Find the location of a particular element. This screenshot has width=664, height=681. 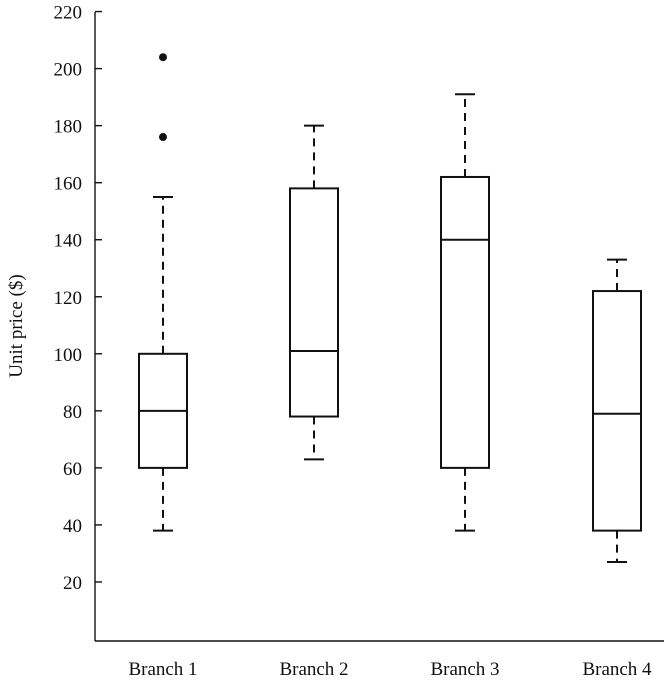

x-category-label: Branch 2 is located at coordinates (313, 669).